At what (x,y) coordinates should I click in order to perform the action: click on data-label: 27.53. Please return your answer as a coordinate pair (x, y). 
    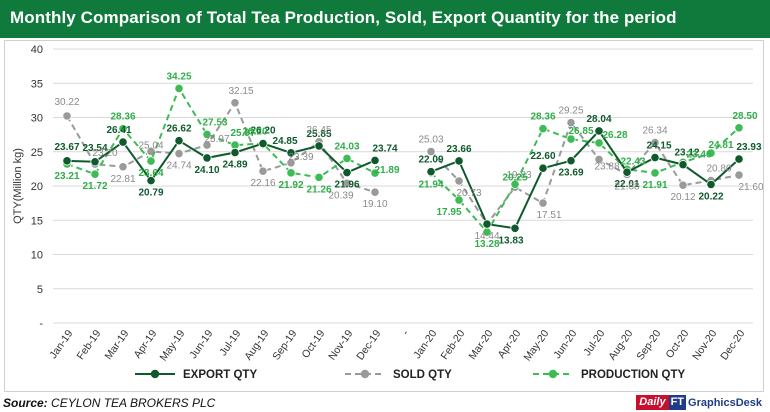
    Looking at the image, I should click on (214, 122).